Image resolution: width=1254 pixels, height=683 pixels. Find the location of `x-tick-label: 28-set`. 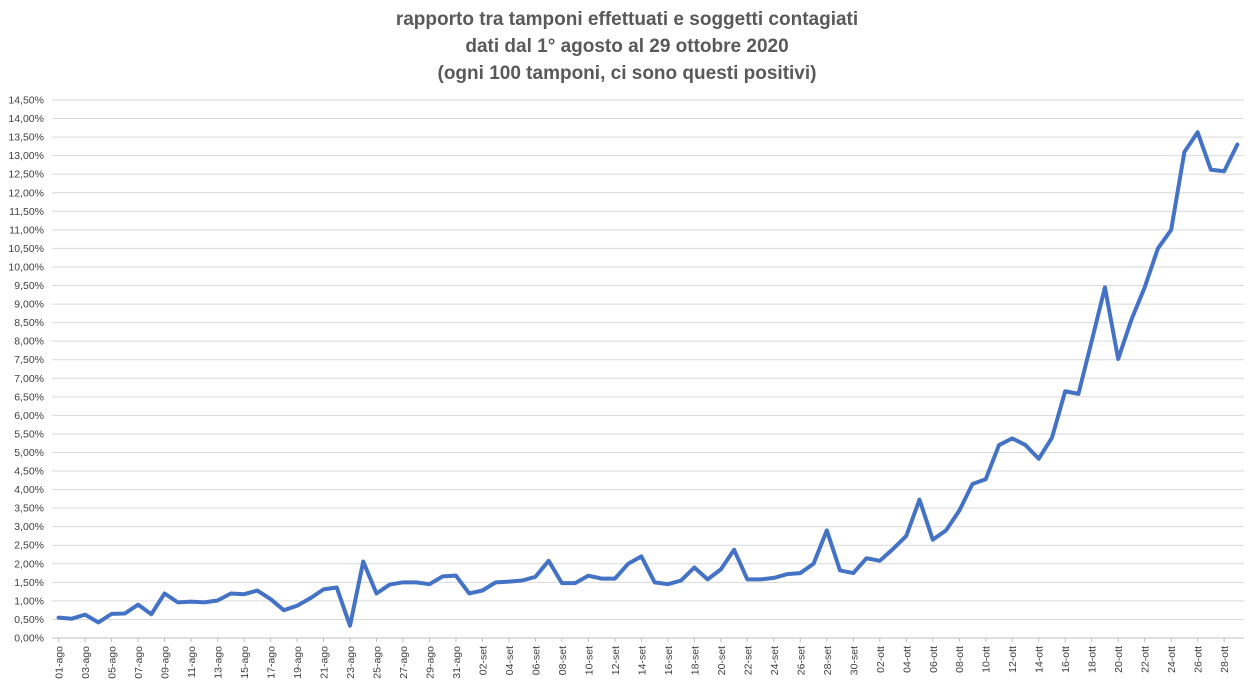

x-tick-label: 28-set is located at coordinates (828, 660).